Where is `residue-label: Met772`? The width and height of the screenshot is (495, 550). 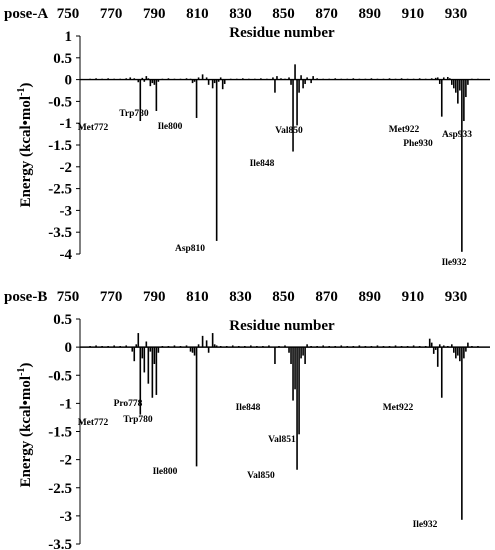
residue-label: Met772 is located at coordinates (93, 128).